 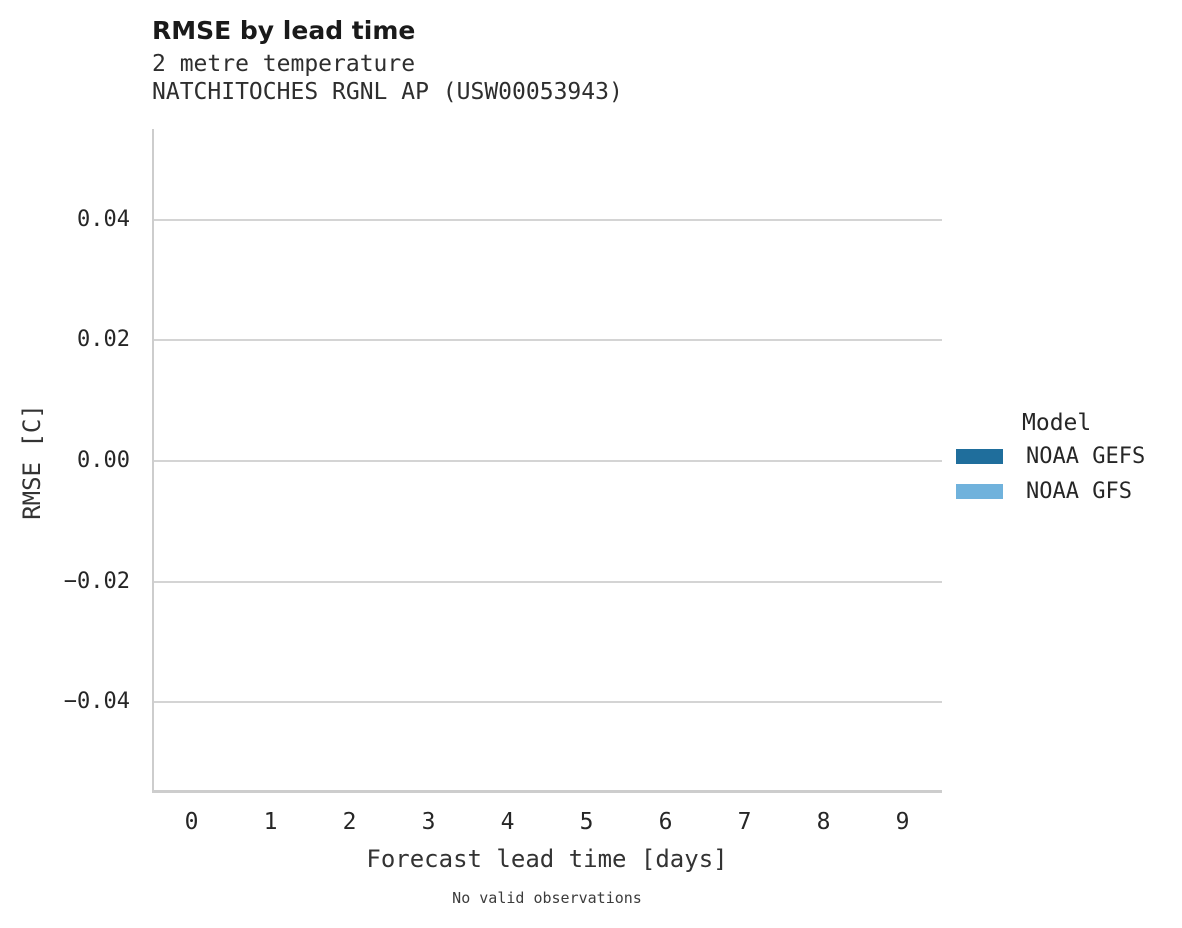 I want to click on gridline-y-0.04, so click(x=548, y=219).